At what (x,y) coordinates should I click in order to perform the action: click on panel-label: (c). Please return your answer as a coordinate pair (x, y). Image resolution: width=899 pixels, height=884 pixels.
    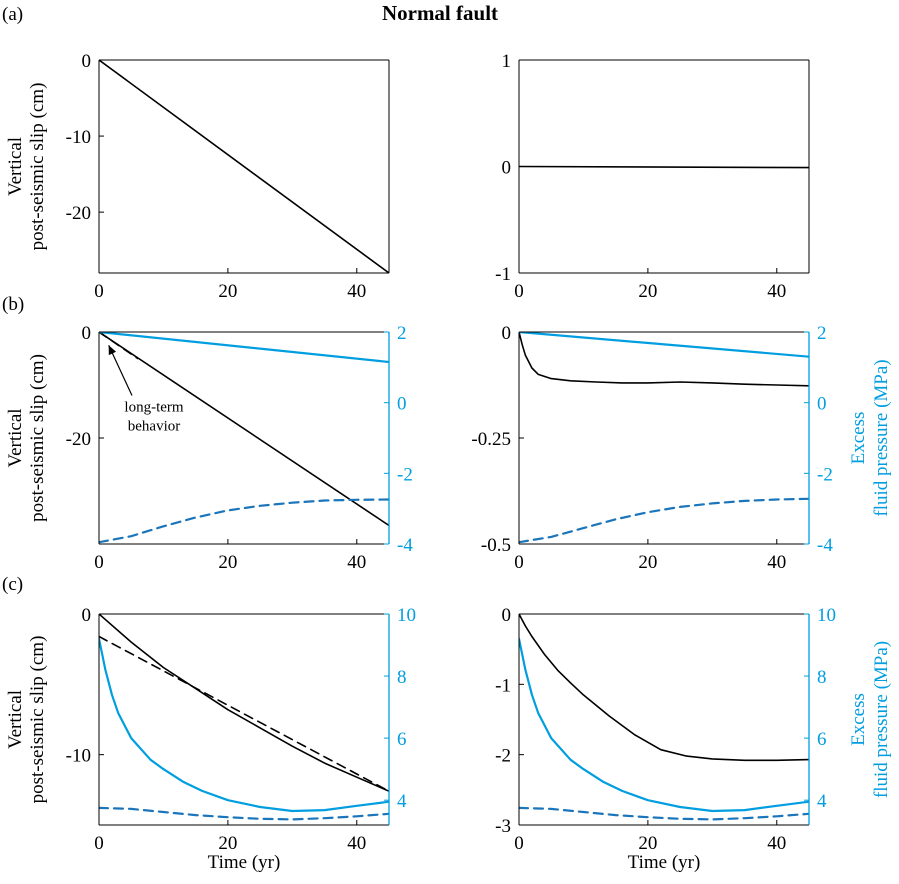
    Looking at the image, I should click on (12, 584).